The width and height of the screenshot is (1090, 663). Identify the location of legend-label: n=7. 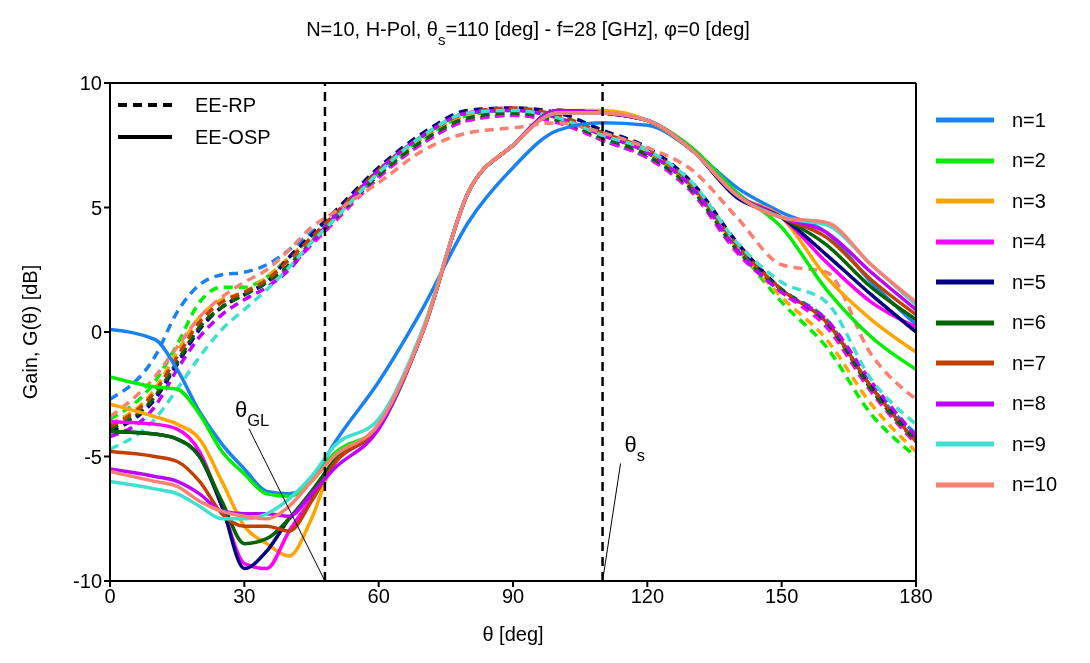
(1029, 363).